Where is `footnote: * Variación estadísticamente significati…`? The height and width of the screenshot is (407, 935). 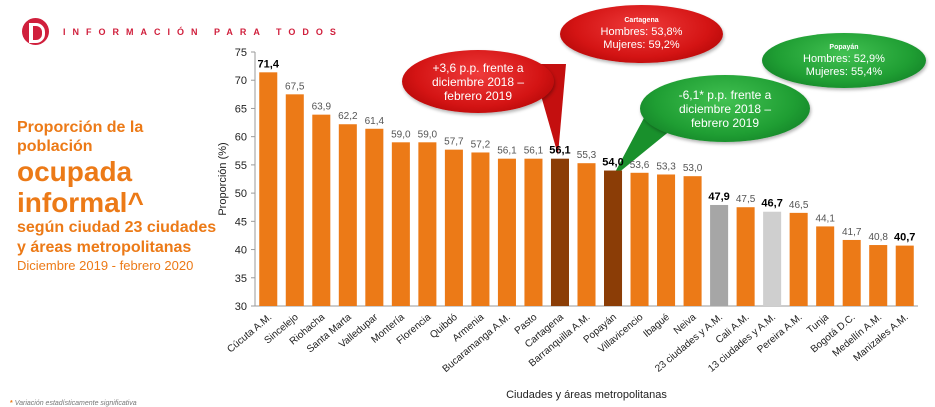
footnote: * Variación estadísticamente significati… is located at coordinates (73, 403).